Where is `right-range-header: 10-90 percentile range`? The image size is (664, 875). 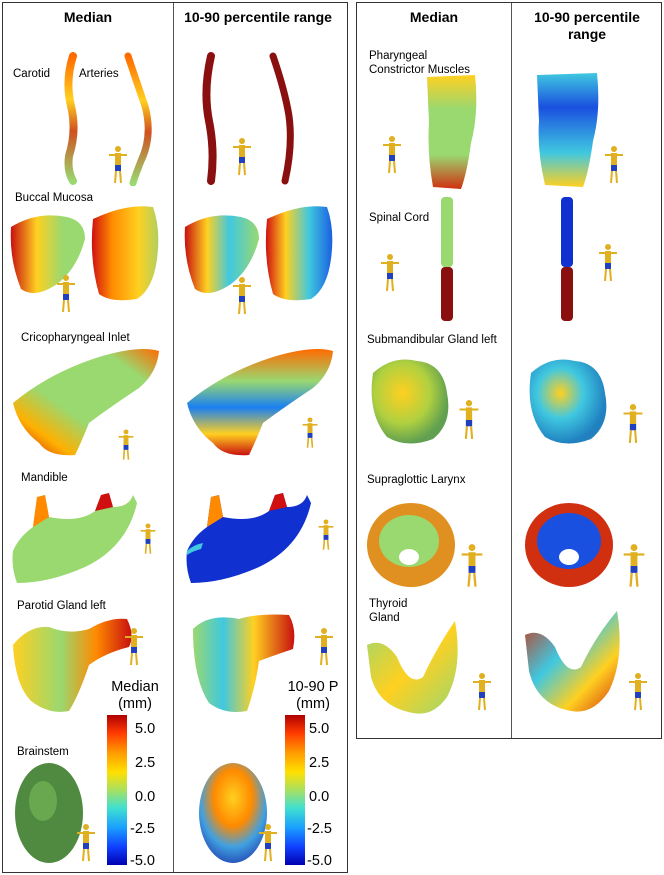 right-range-header: 10-90 percentile range is located at coordinates (587, 25).